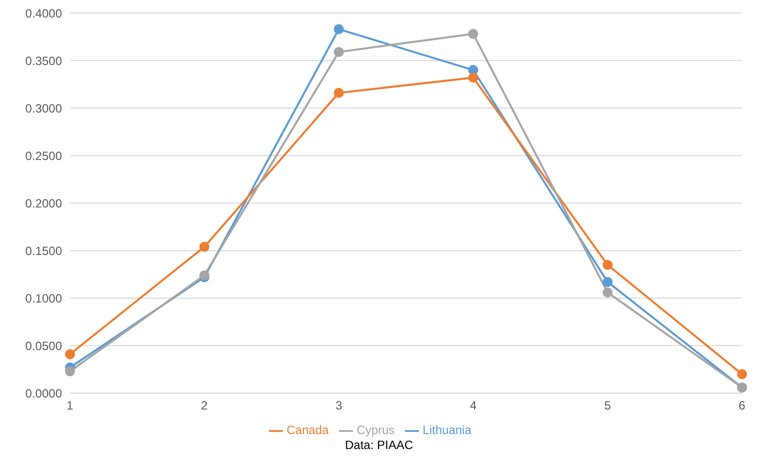 The height and width of the screenshot is (473, 758). I want to click on legend-label: Lithuania, so click(447, 430).